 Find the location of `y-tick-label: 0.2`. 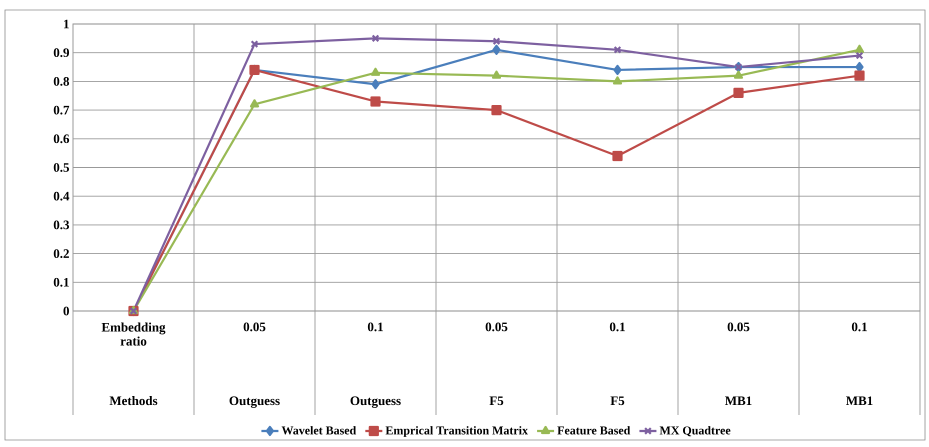

y-tick-label: 0.2 is located at coordinates (61, 253).